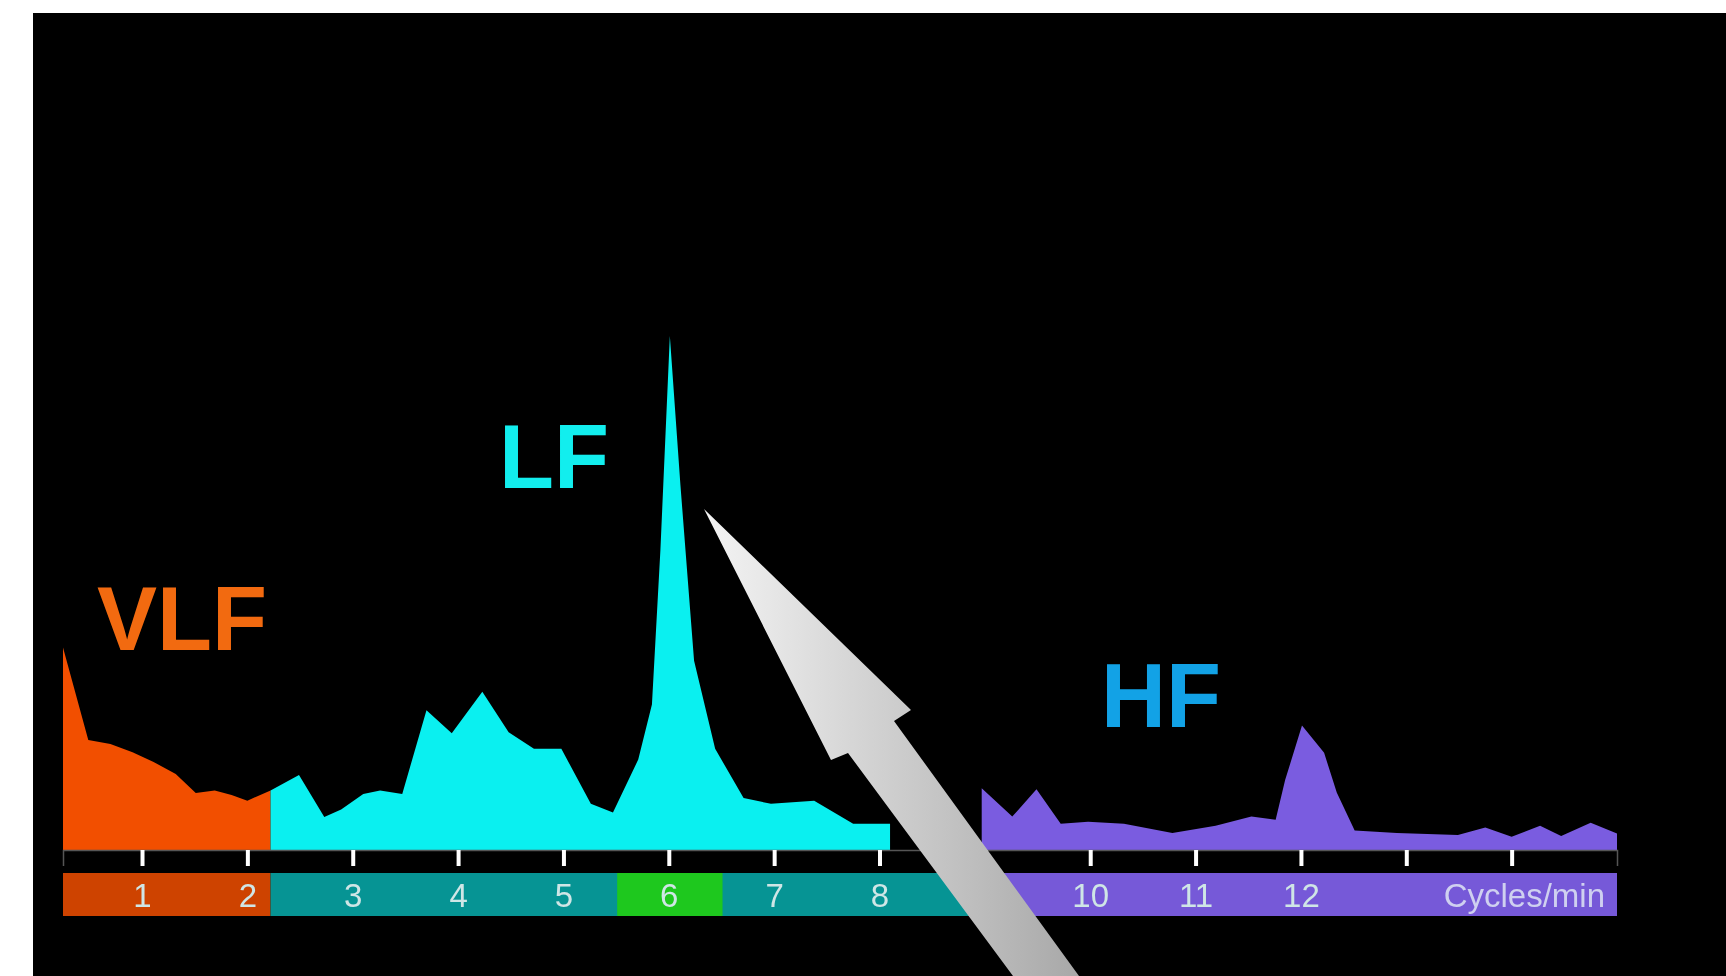 This screenshot has width=1726, height=976. Describe the element at coordinates (1301, 895) in the screenshot. I see `x-tick-label: 12` at that location.